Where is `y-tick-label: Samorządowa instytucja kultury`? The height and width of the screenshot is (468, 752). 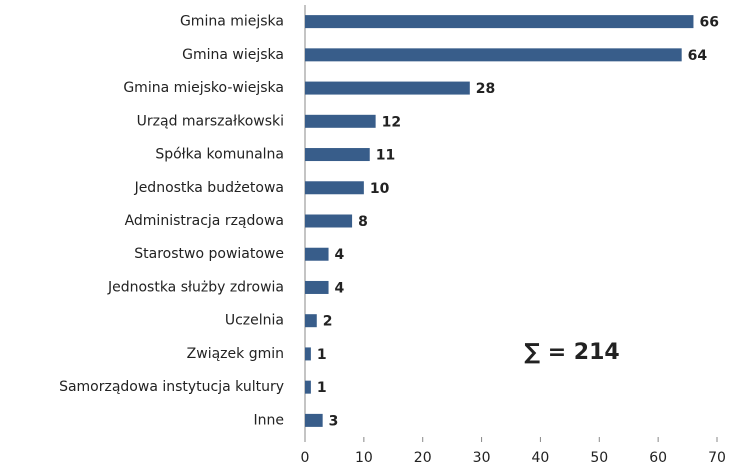
y-tick-label: Samorządowa instytucja kultury is located at coordinates (171, 387).